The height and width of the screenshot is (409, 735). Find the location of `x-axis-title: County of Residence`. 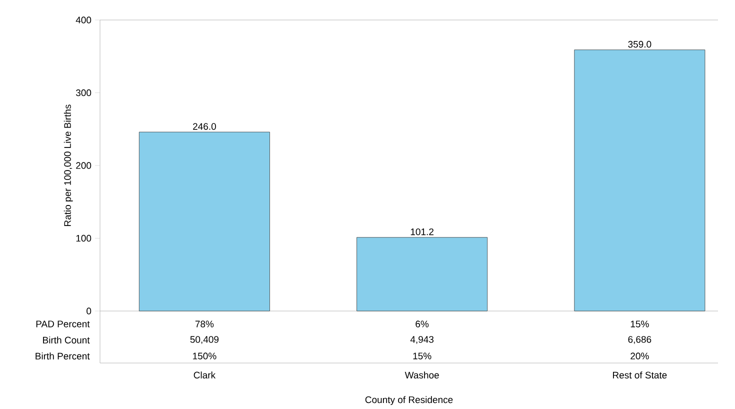

x-axis-title: County of Residence is located at coordinates (409, 400).